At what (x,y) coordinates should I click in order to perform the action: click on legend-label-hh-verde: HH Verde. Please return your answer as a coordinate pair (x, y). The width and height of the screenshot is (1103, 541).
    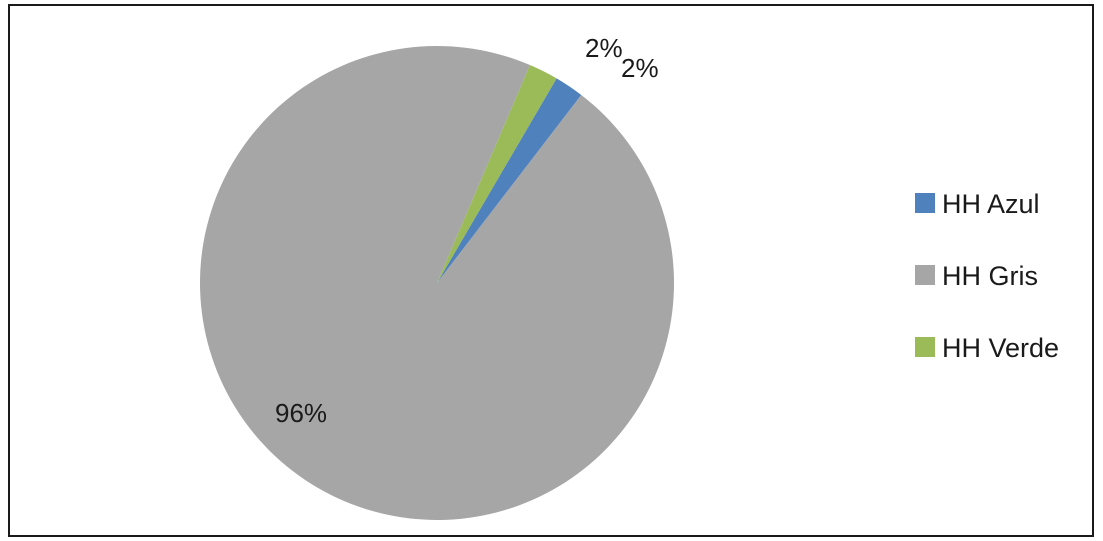
    Looking at the image, I should click on (1000, 348).